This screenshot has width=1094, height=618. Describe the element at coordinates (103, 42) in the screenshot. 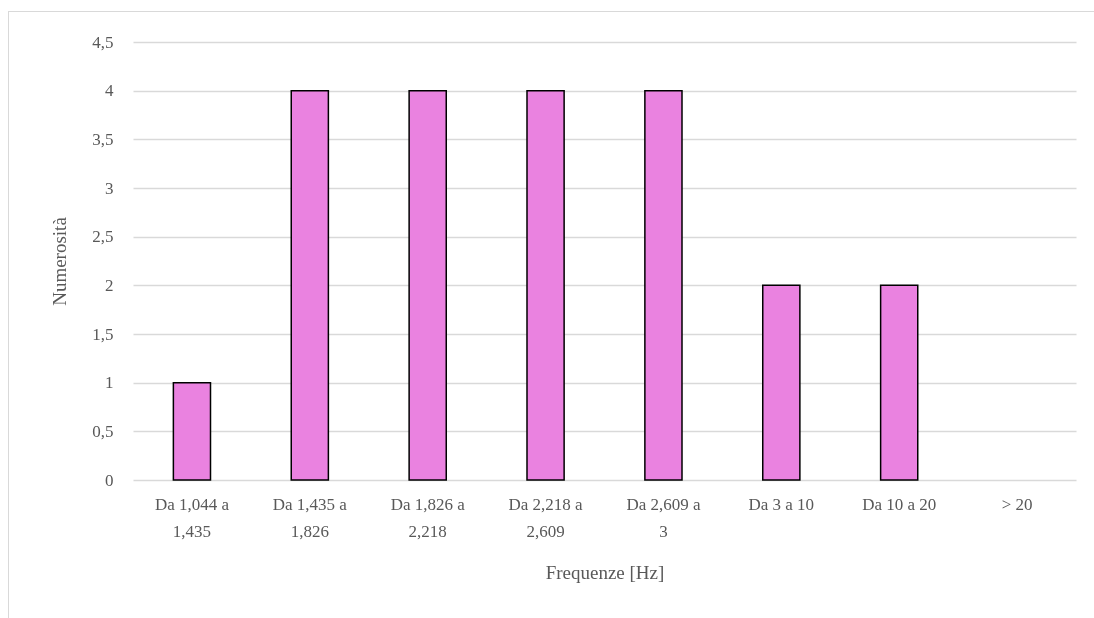

I see `y-tick-label: 4,5` at that location.